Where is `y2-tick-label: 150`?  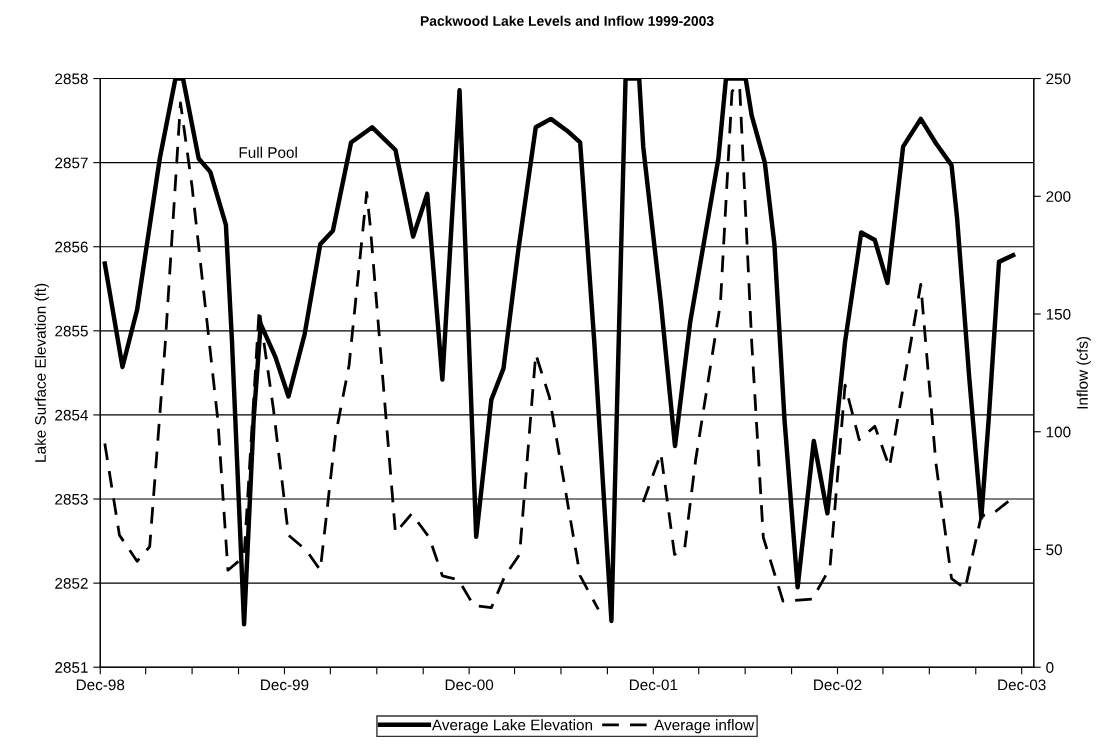 y2-tick-label: 150 is located at coordinates (1058, 314).